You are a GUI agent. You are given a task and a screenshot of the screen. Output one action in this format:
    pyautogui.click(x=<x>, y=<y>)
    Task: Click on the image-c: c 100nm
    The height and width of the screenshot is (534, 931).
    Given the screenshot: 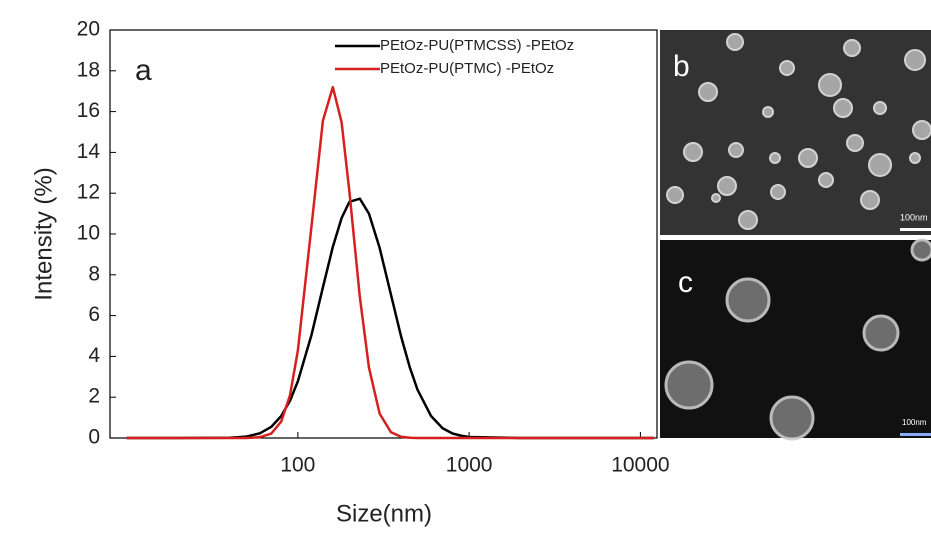 What is the action you would take?
    pyautogui.click(x=795, y=339)
    